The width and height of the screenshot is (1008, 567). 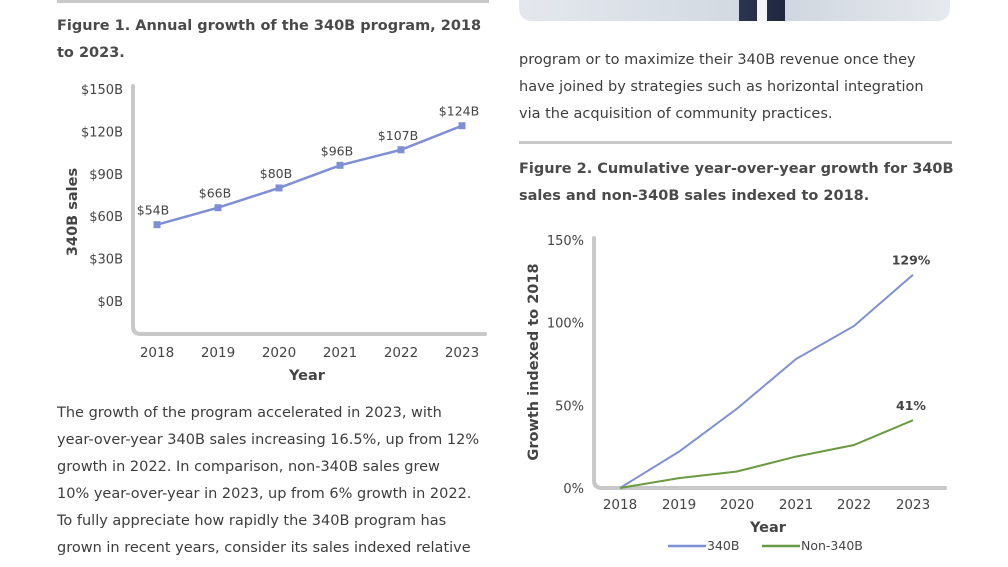 I want to click on end-label: 41%, so click(x=911, y=405).